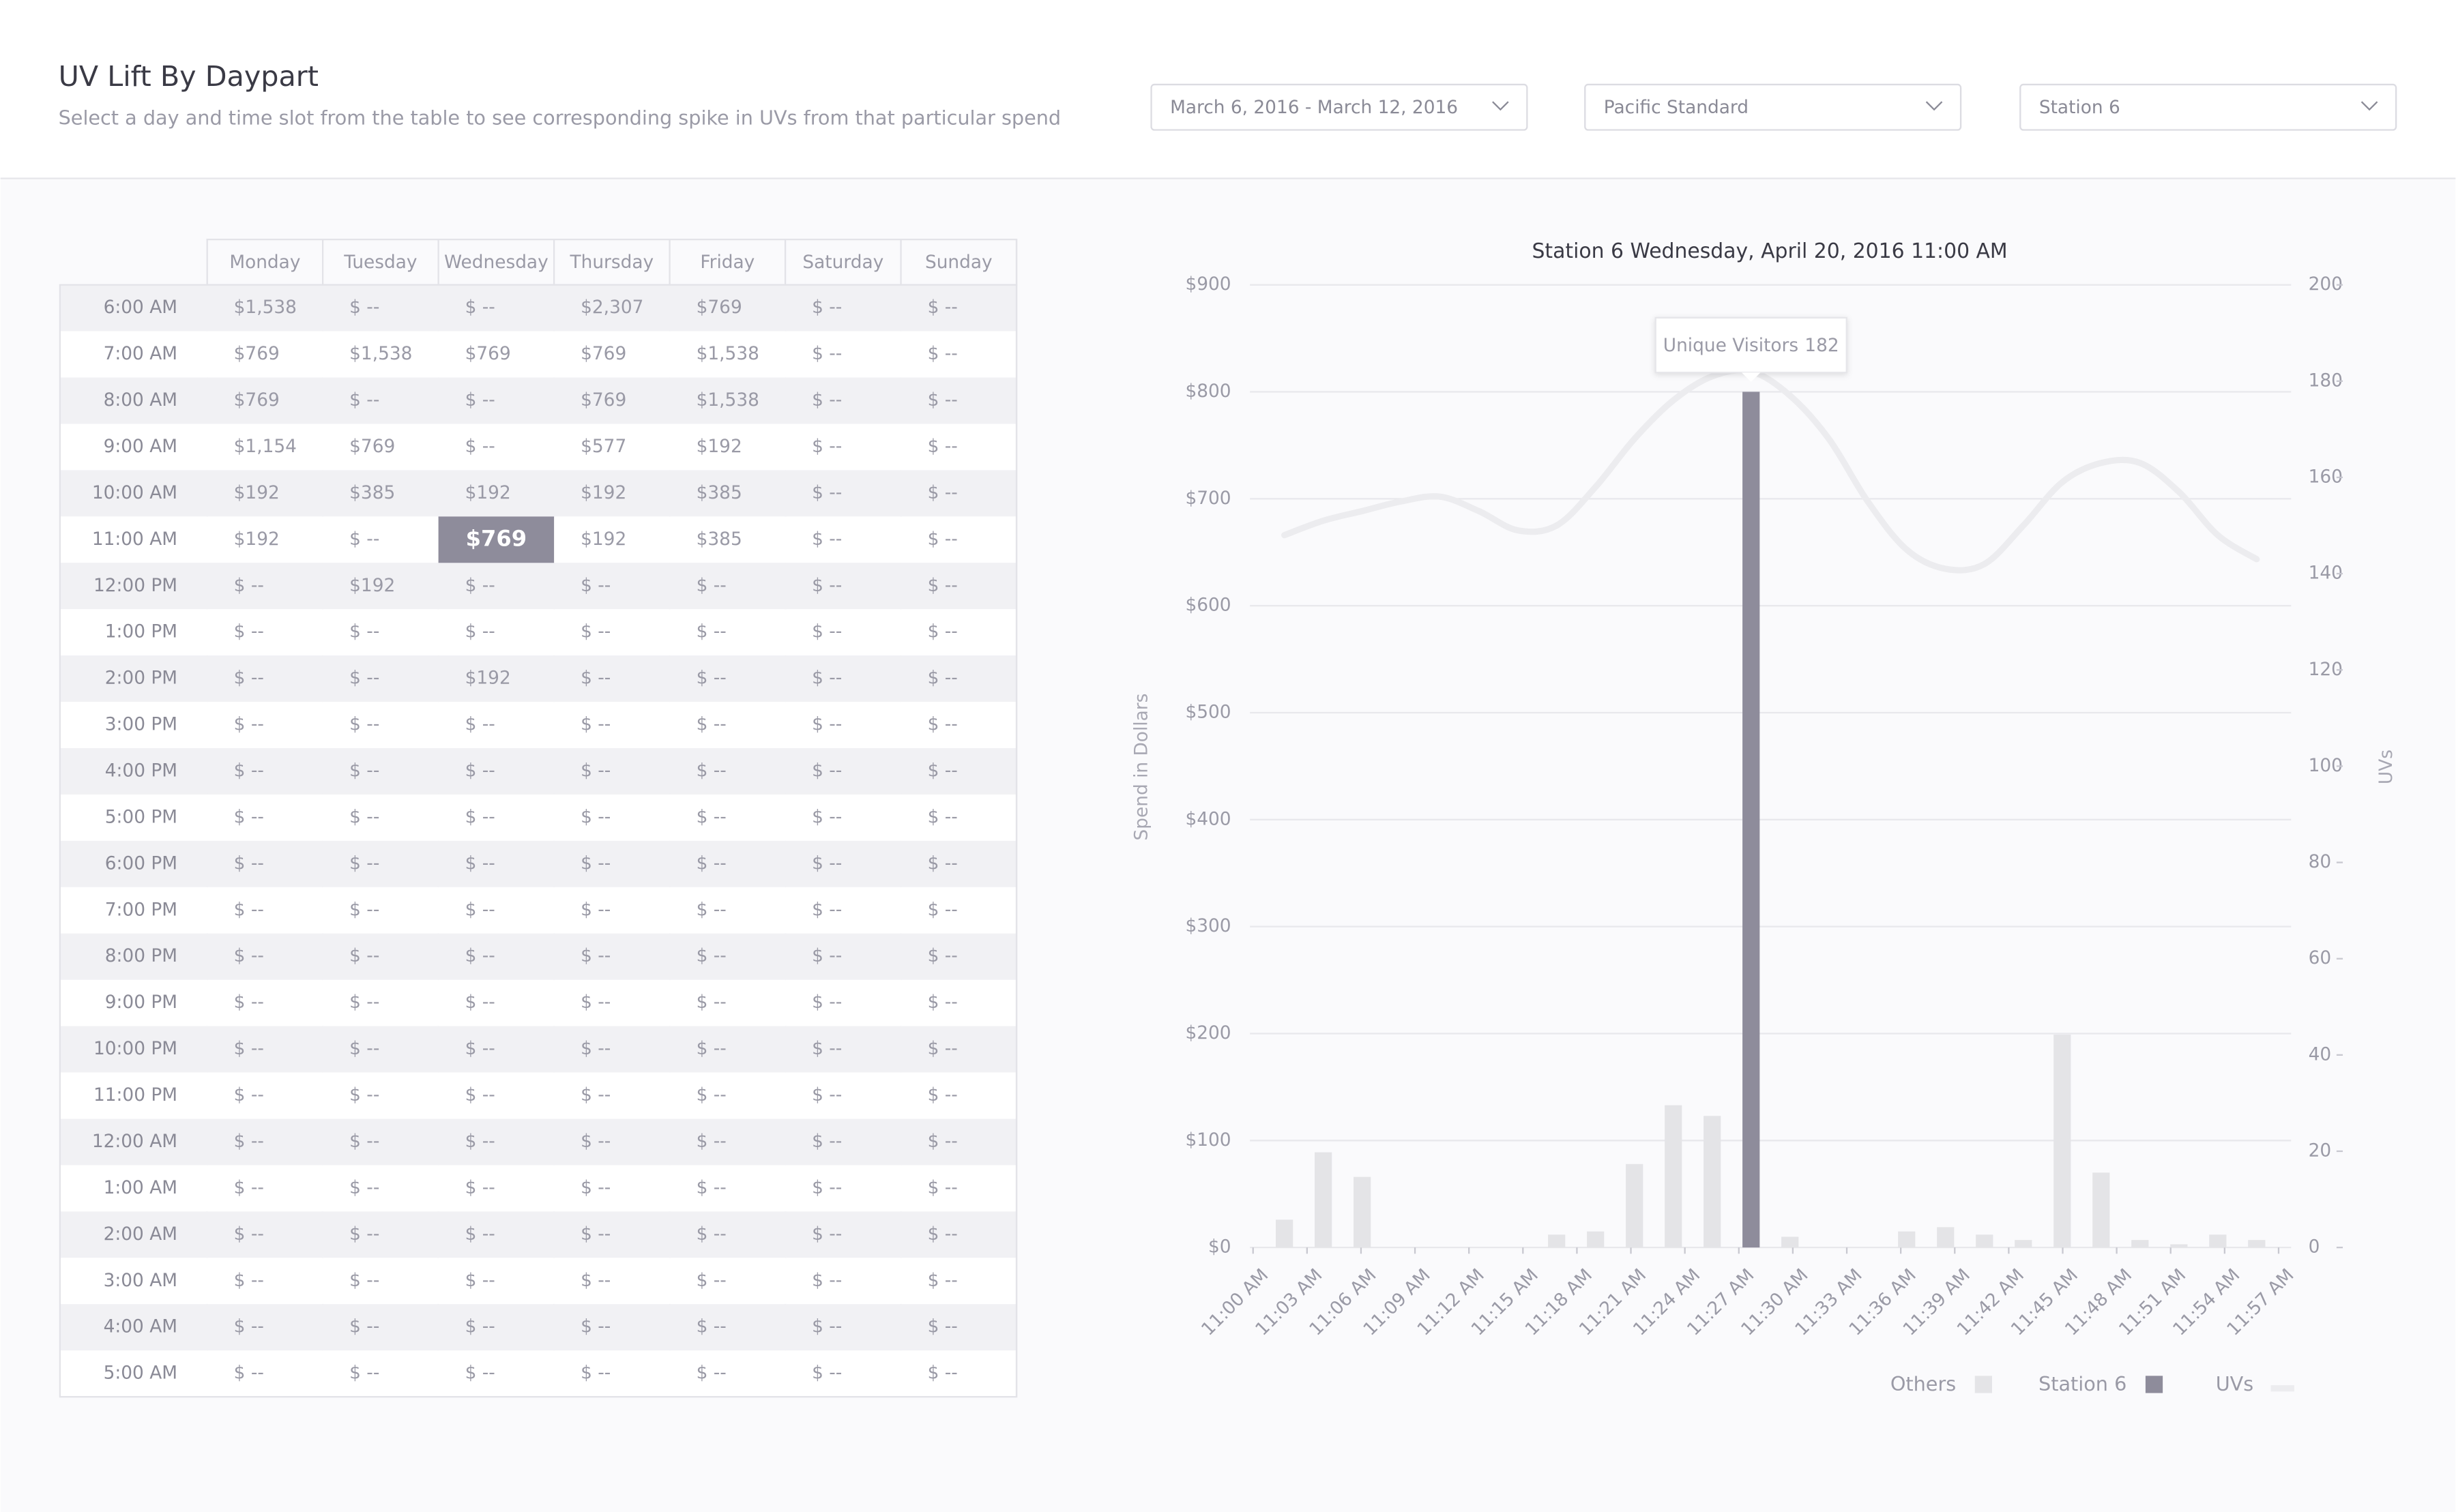 The width and height of the screenshot is (2456, 1512). I want to click on legend-label: Others, so click(1923, 1383).